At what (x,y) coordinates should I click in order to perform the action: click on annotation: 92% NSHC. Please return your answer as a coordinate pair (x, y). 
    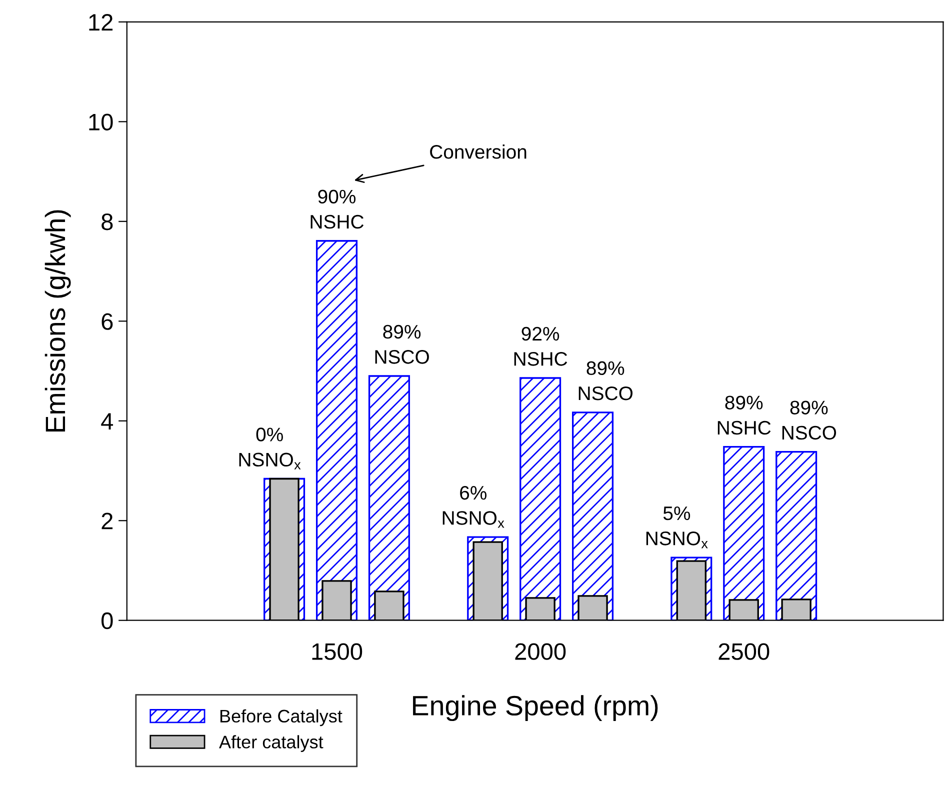
    Looking at the image, I should click on (541, 346).